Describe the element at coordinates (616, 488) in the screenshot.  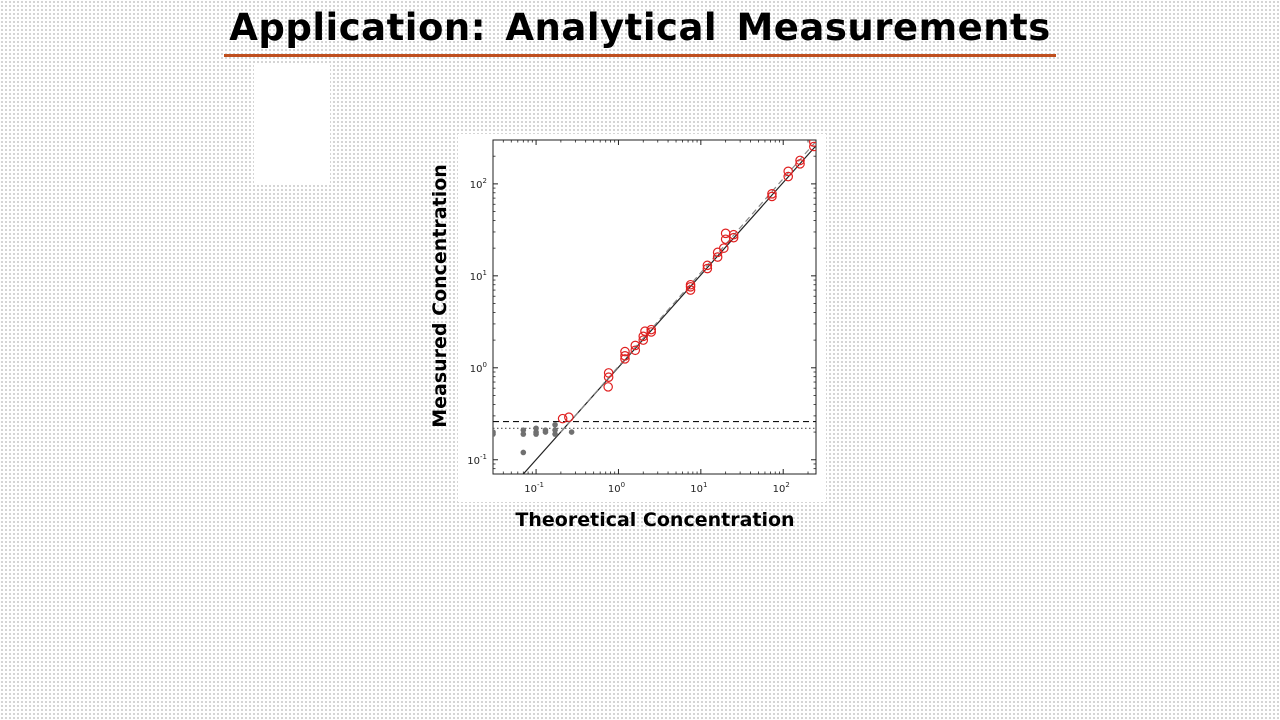
I see `x-tick-label: 10⁰` at that location.